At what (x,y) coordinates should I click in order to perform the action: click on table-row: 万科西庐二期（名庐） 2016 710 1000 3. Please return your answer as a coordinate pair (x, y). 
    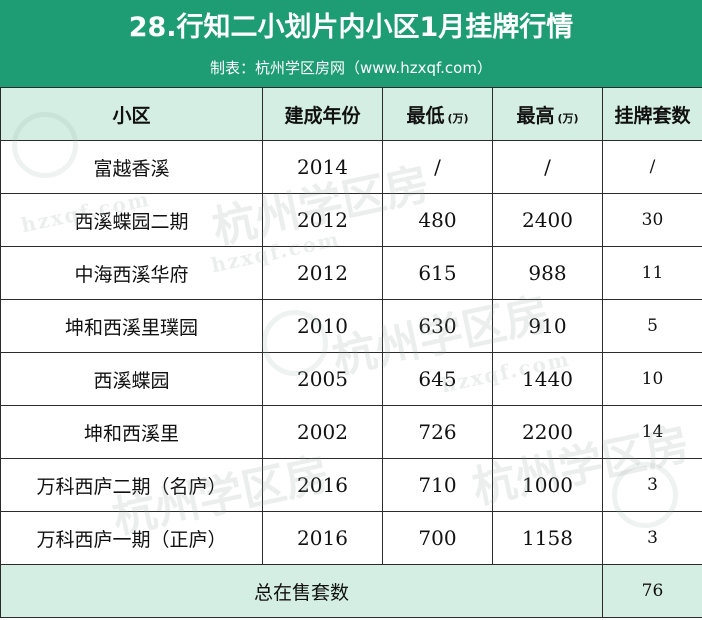
    Looking at the image, I should click on (351, 485).